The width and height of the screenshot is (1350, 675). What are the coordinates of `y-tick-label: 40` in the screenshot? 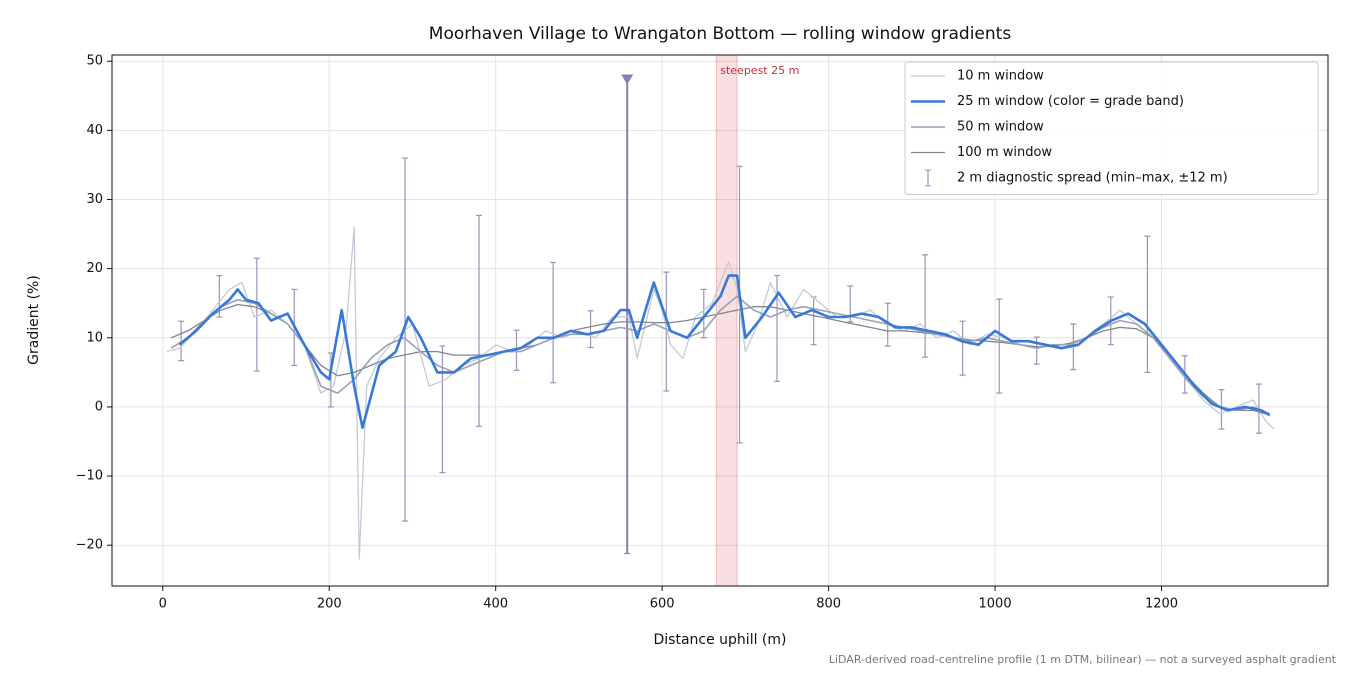 It's located at (94, 130).